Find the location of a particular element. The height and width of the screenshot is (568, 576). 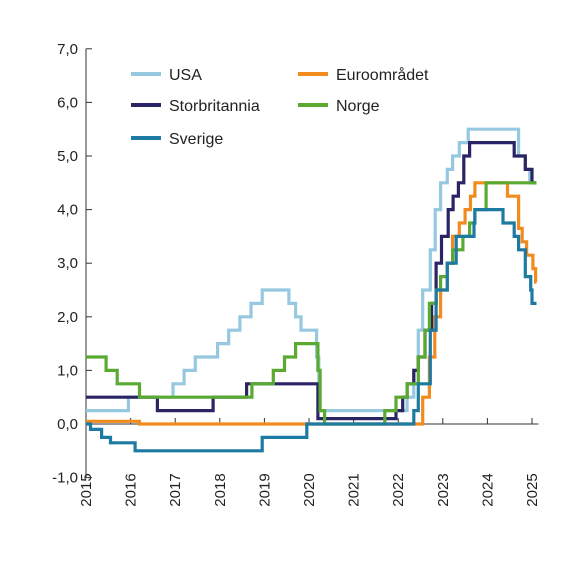

legend-label: USA is located at coordinates (185, 75).